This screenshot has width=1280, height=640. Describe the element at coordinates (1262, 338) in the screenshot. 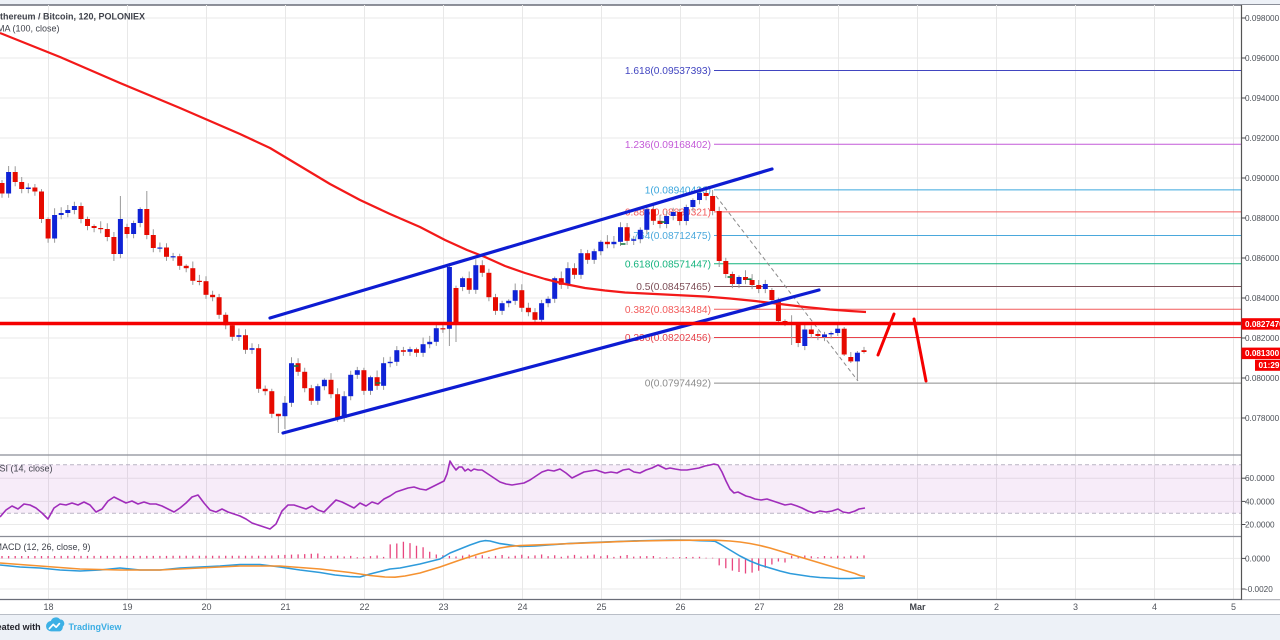

I see `svg-text: 0.082000` at that location.